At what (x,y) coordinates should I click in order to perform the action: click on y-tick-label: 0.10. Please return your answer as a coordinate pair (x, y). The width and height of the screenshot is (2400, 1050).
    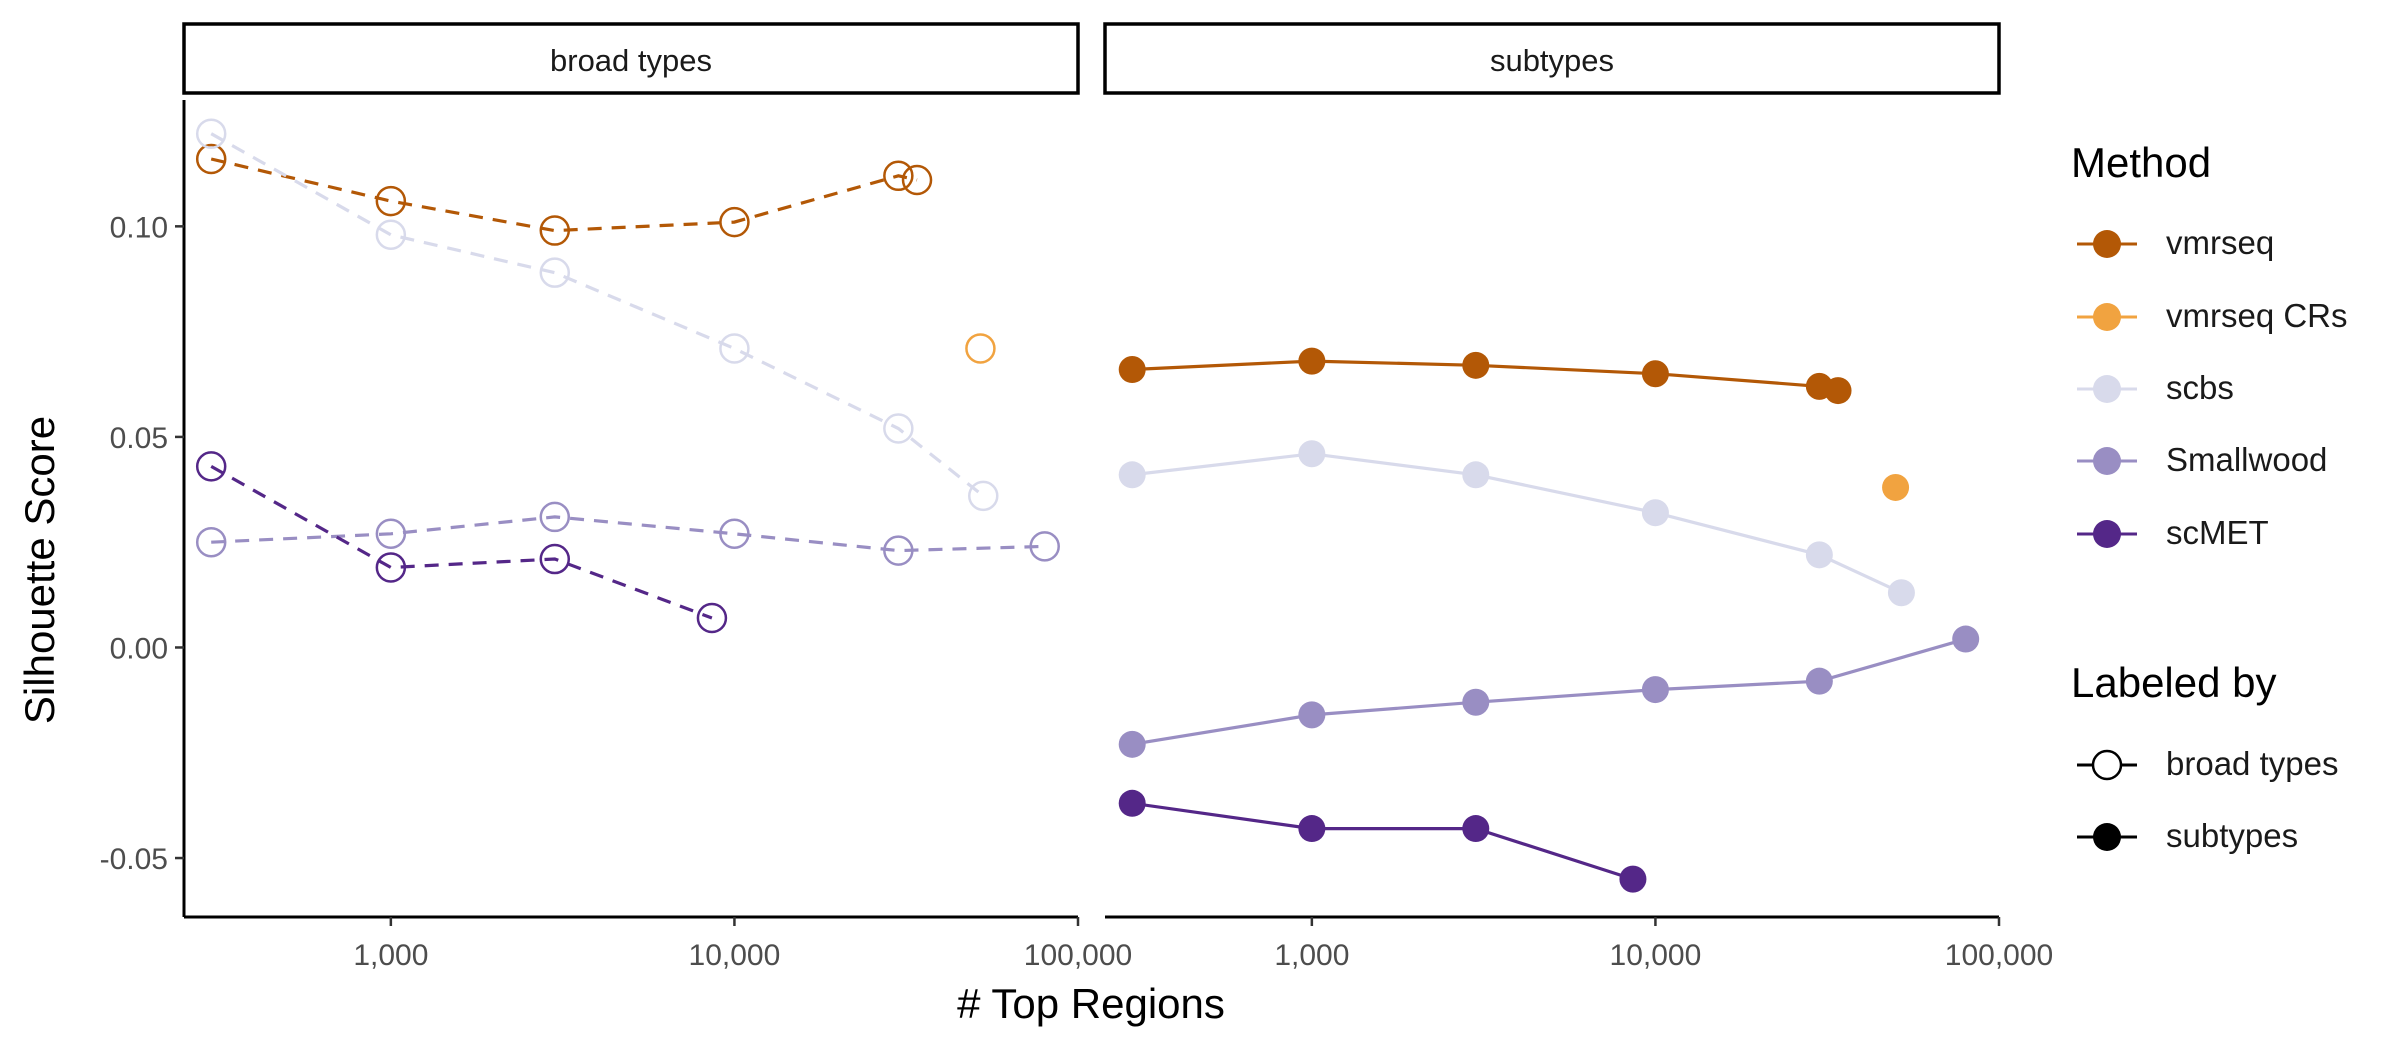
    Looking at the image, I should click on (139, 227).